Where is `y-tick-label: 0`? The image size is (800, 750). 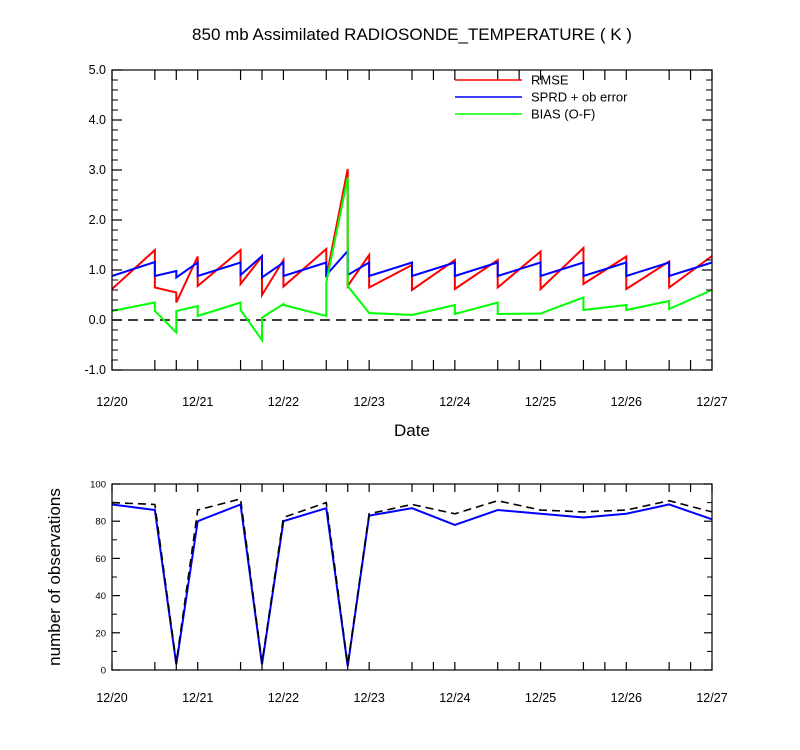 y-tick-label: 0 is located at coordinates (103, 671).